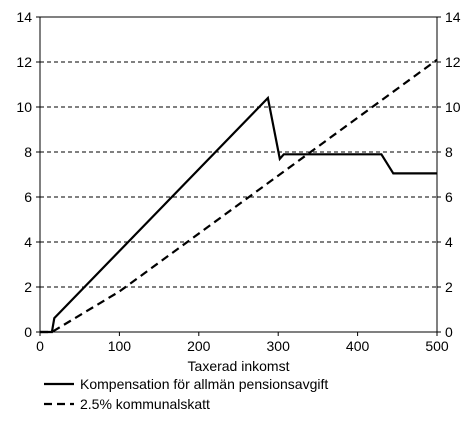 The width and height of the screenshot is (468, 421). Describe the element at coordinates (449, 152) in the screenshot. I see `y-tick-label-right: 8` at that location.